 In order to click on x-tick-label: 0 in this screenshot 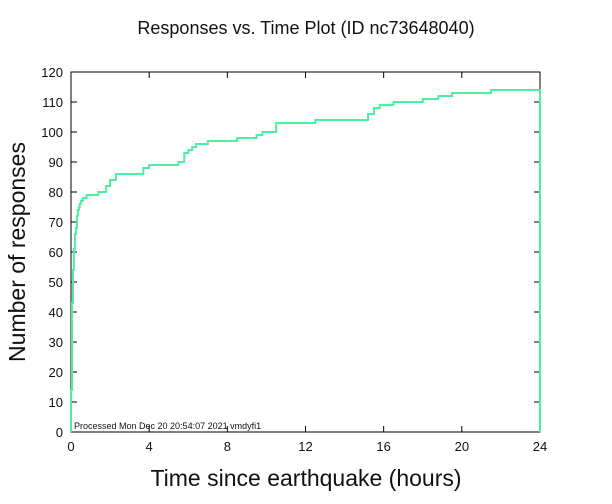, I will do `click(70, 446)`.